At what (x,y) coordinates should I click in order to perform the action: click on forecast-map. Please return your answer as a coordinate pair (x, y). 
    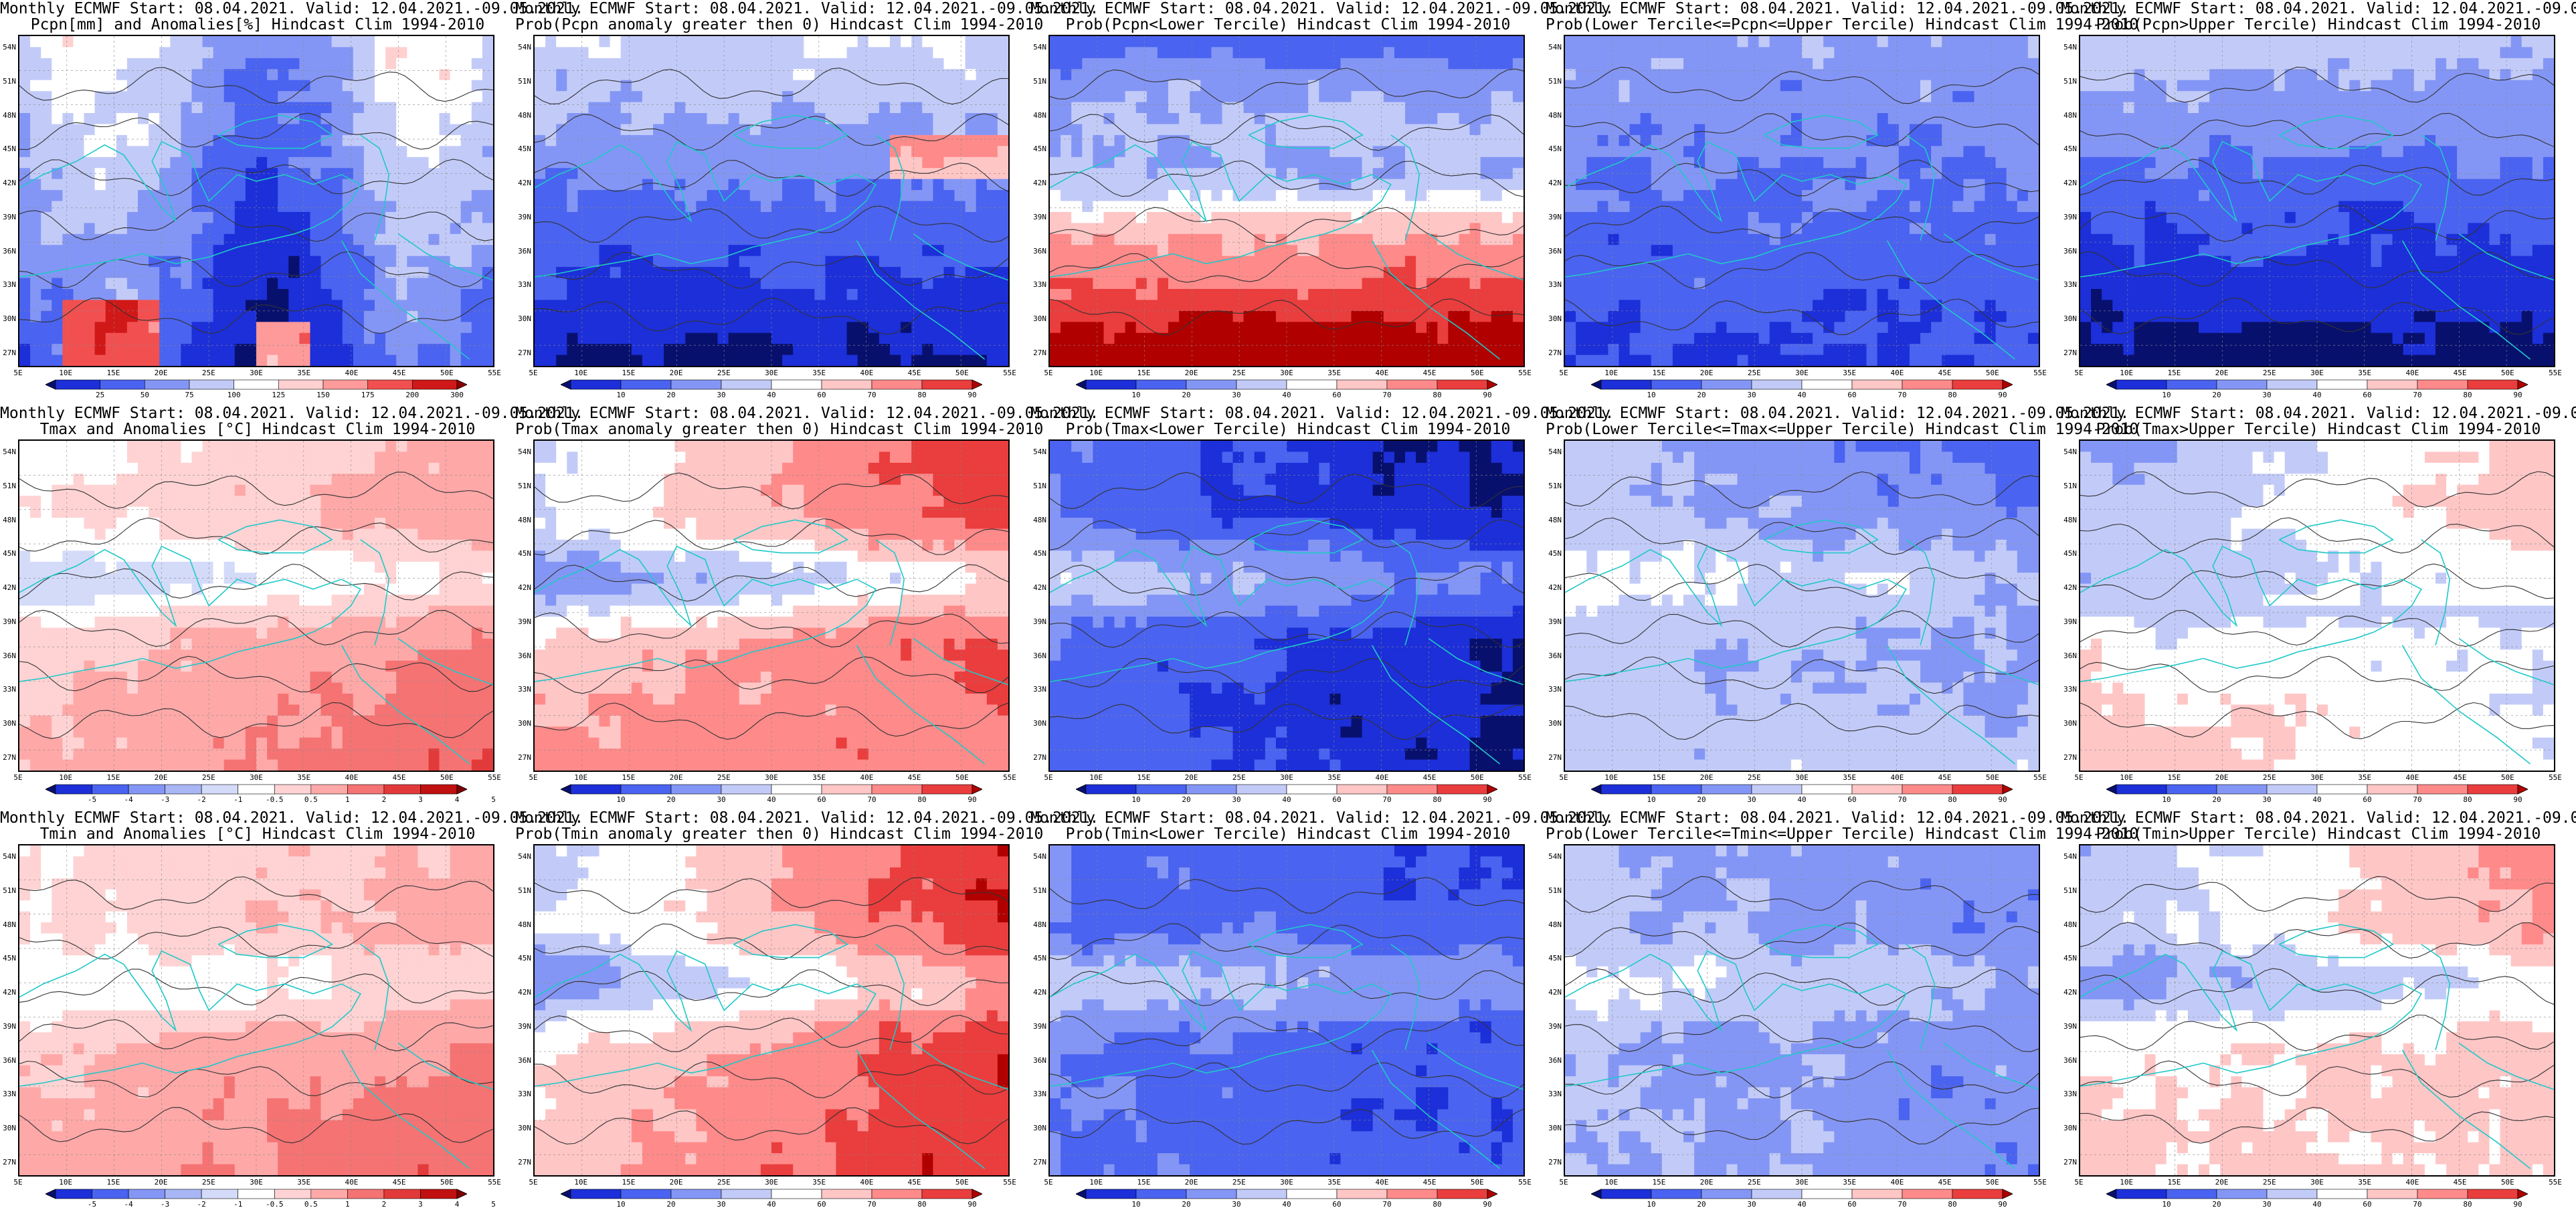
    Looking at the image, I should click on (1286, 201).